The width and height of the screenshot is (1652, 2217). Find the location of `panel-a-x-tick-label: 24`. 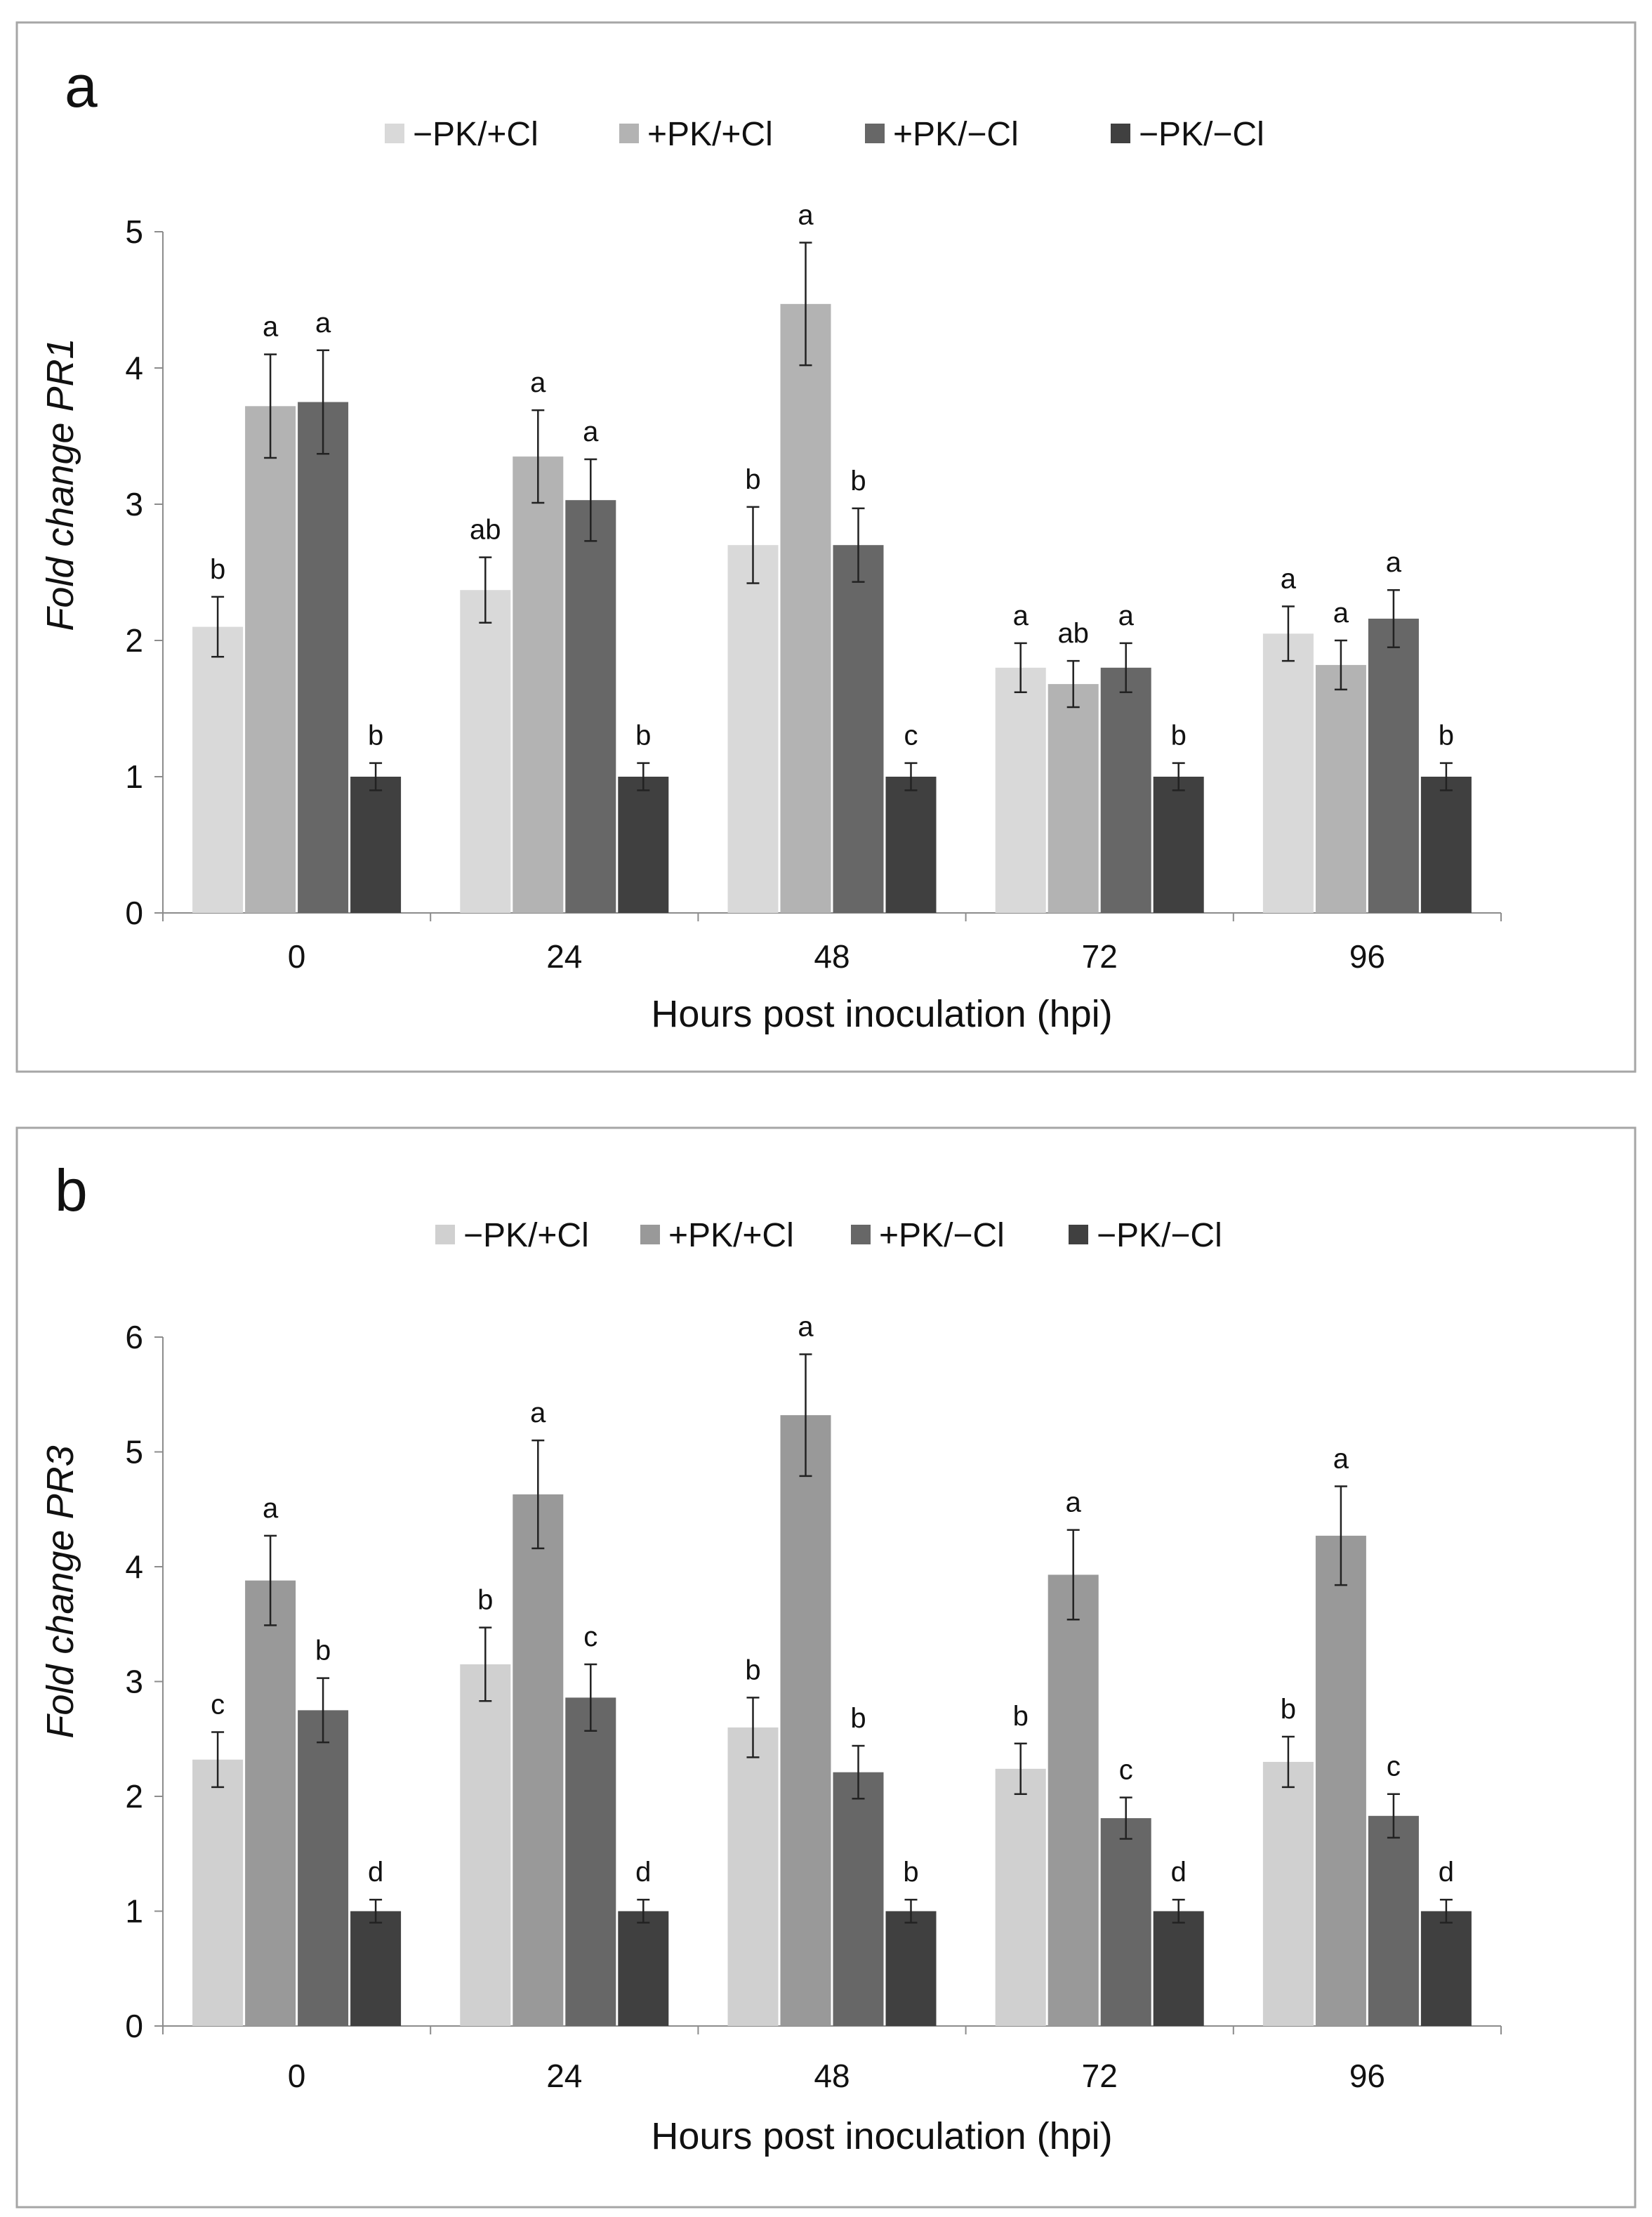

panel-a-x-tick-label: 24 is located at coordinates (564, 956).